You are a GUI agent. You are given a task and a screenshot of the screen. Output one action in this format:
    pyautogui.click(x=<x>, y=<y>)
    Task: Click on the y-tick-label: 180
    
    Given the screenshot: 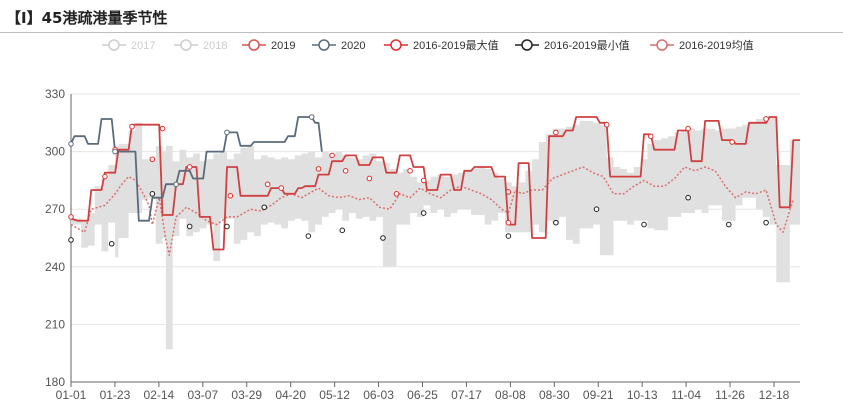 What is the action you would take?
    pyautogui.click(x=55, y=382)
    